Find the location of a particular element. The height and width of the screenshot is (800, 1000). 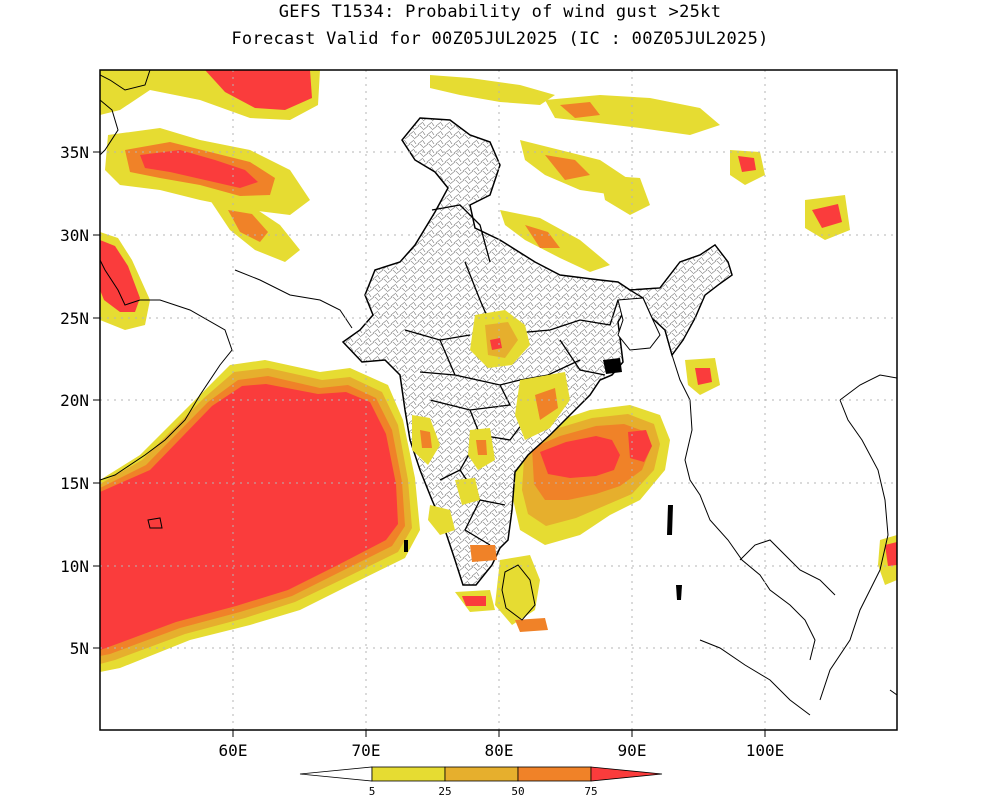

colorbar-tick-label: 75 is located at coordinates (590, 791).